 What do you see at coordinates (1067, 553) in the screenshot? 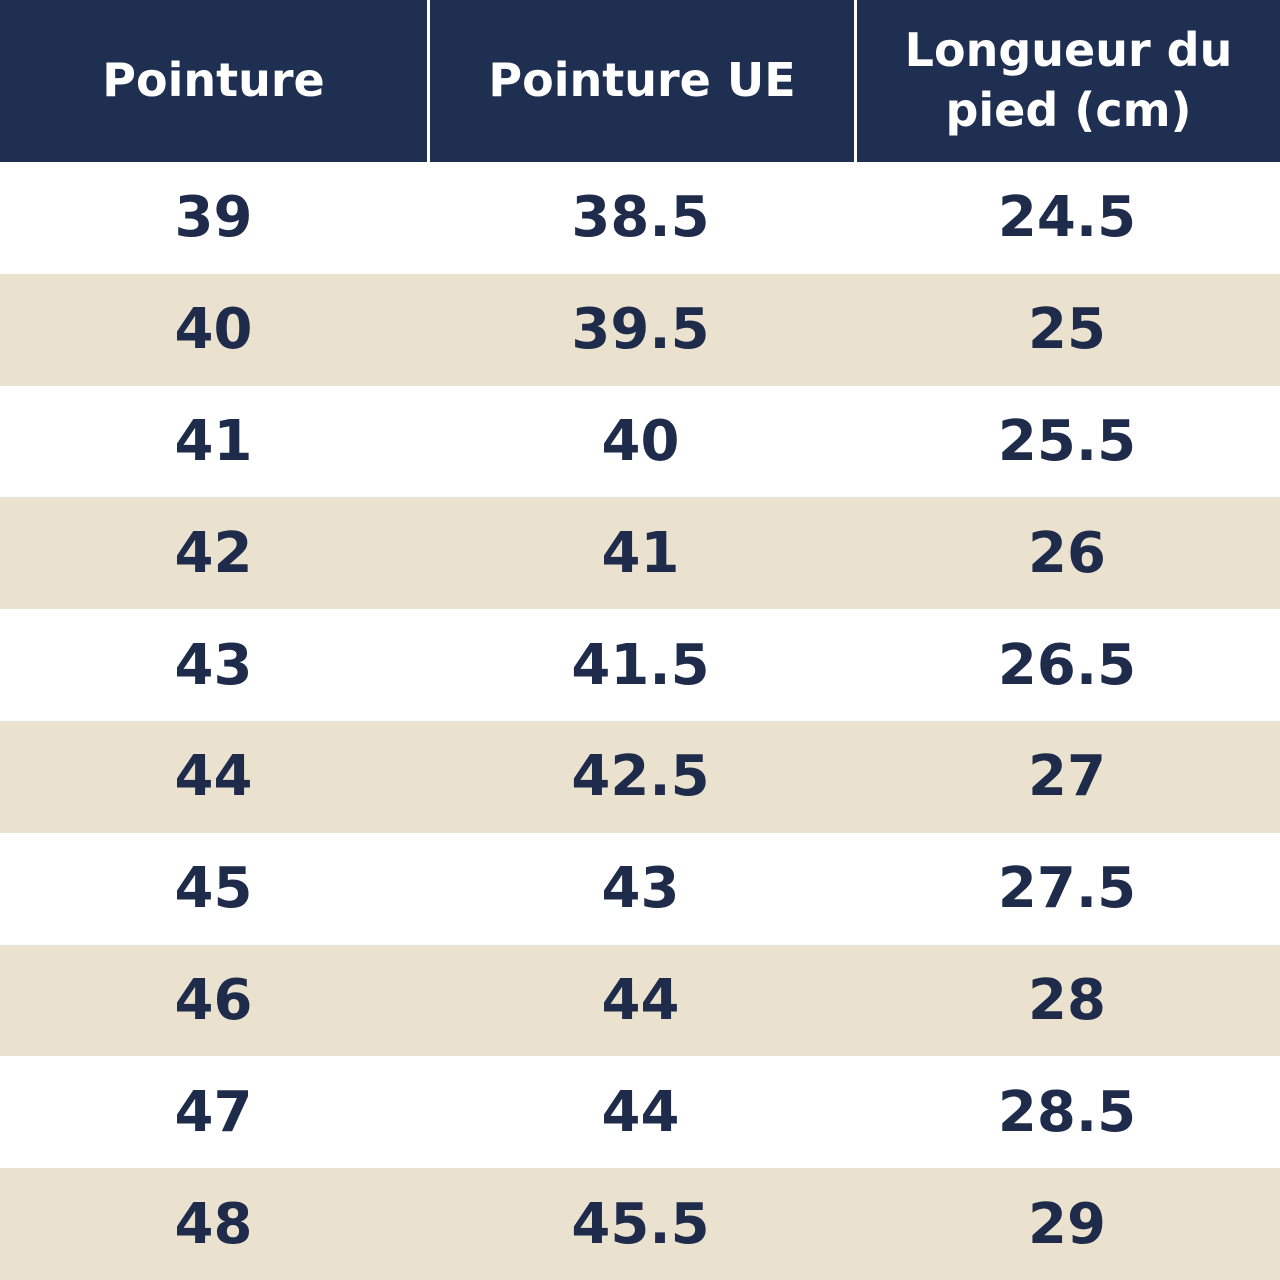
I see `table-cell: 26` at bounding box center [1067, 553].